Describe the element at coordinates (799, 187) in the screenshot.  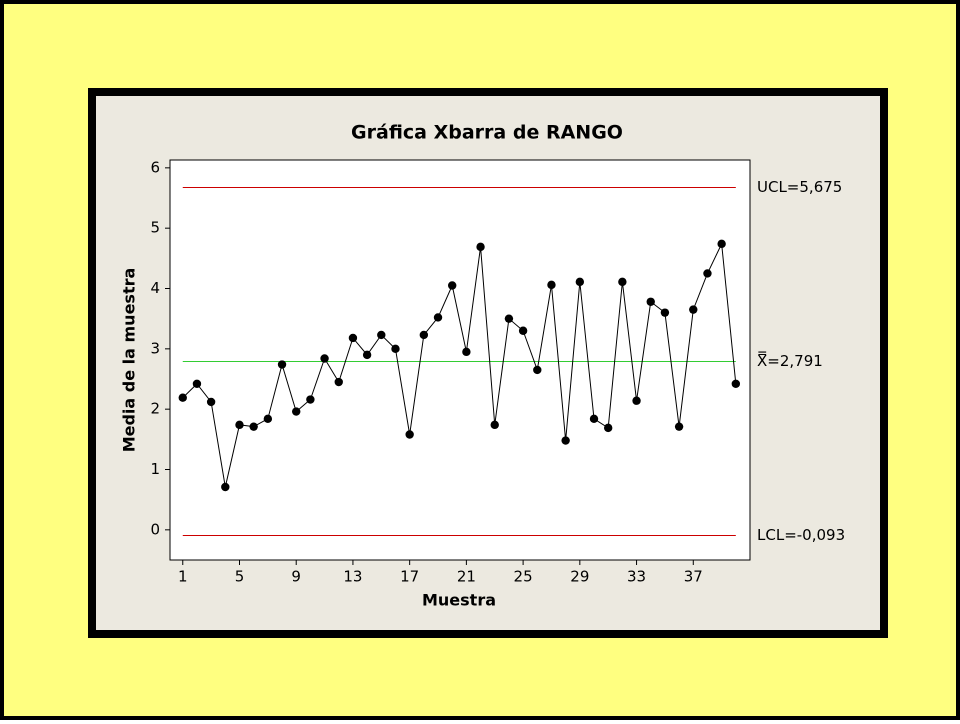
I see `reference-label: UCL=5,675` at that location.